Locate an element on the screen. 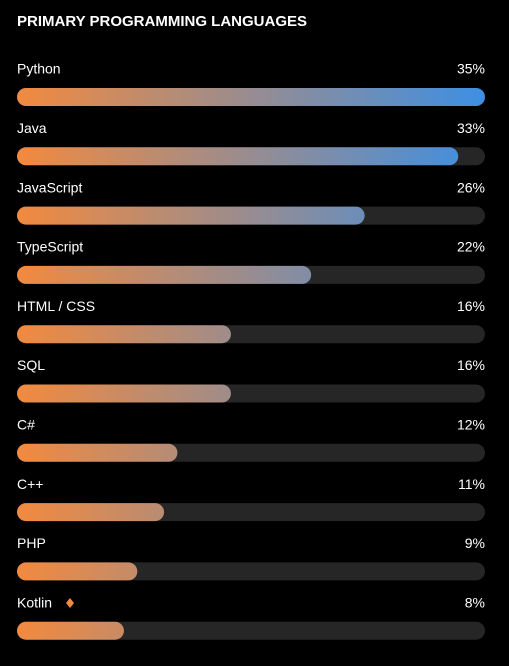 This screenshot has width=509, height=666. category-label: HTML / CSS is located at coordinates (56, 306).